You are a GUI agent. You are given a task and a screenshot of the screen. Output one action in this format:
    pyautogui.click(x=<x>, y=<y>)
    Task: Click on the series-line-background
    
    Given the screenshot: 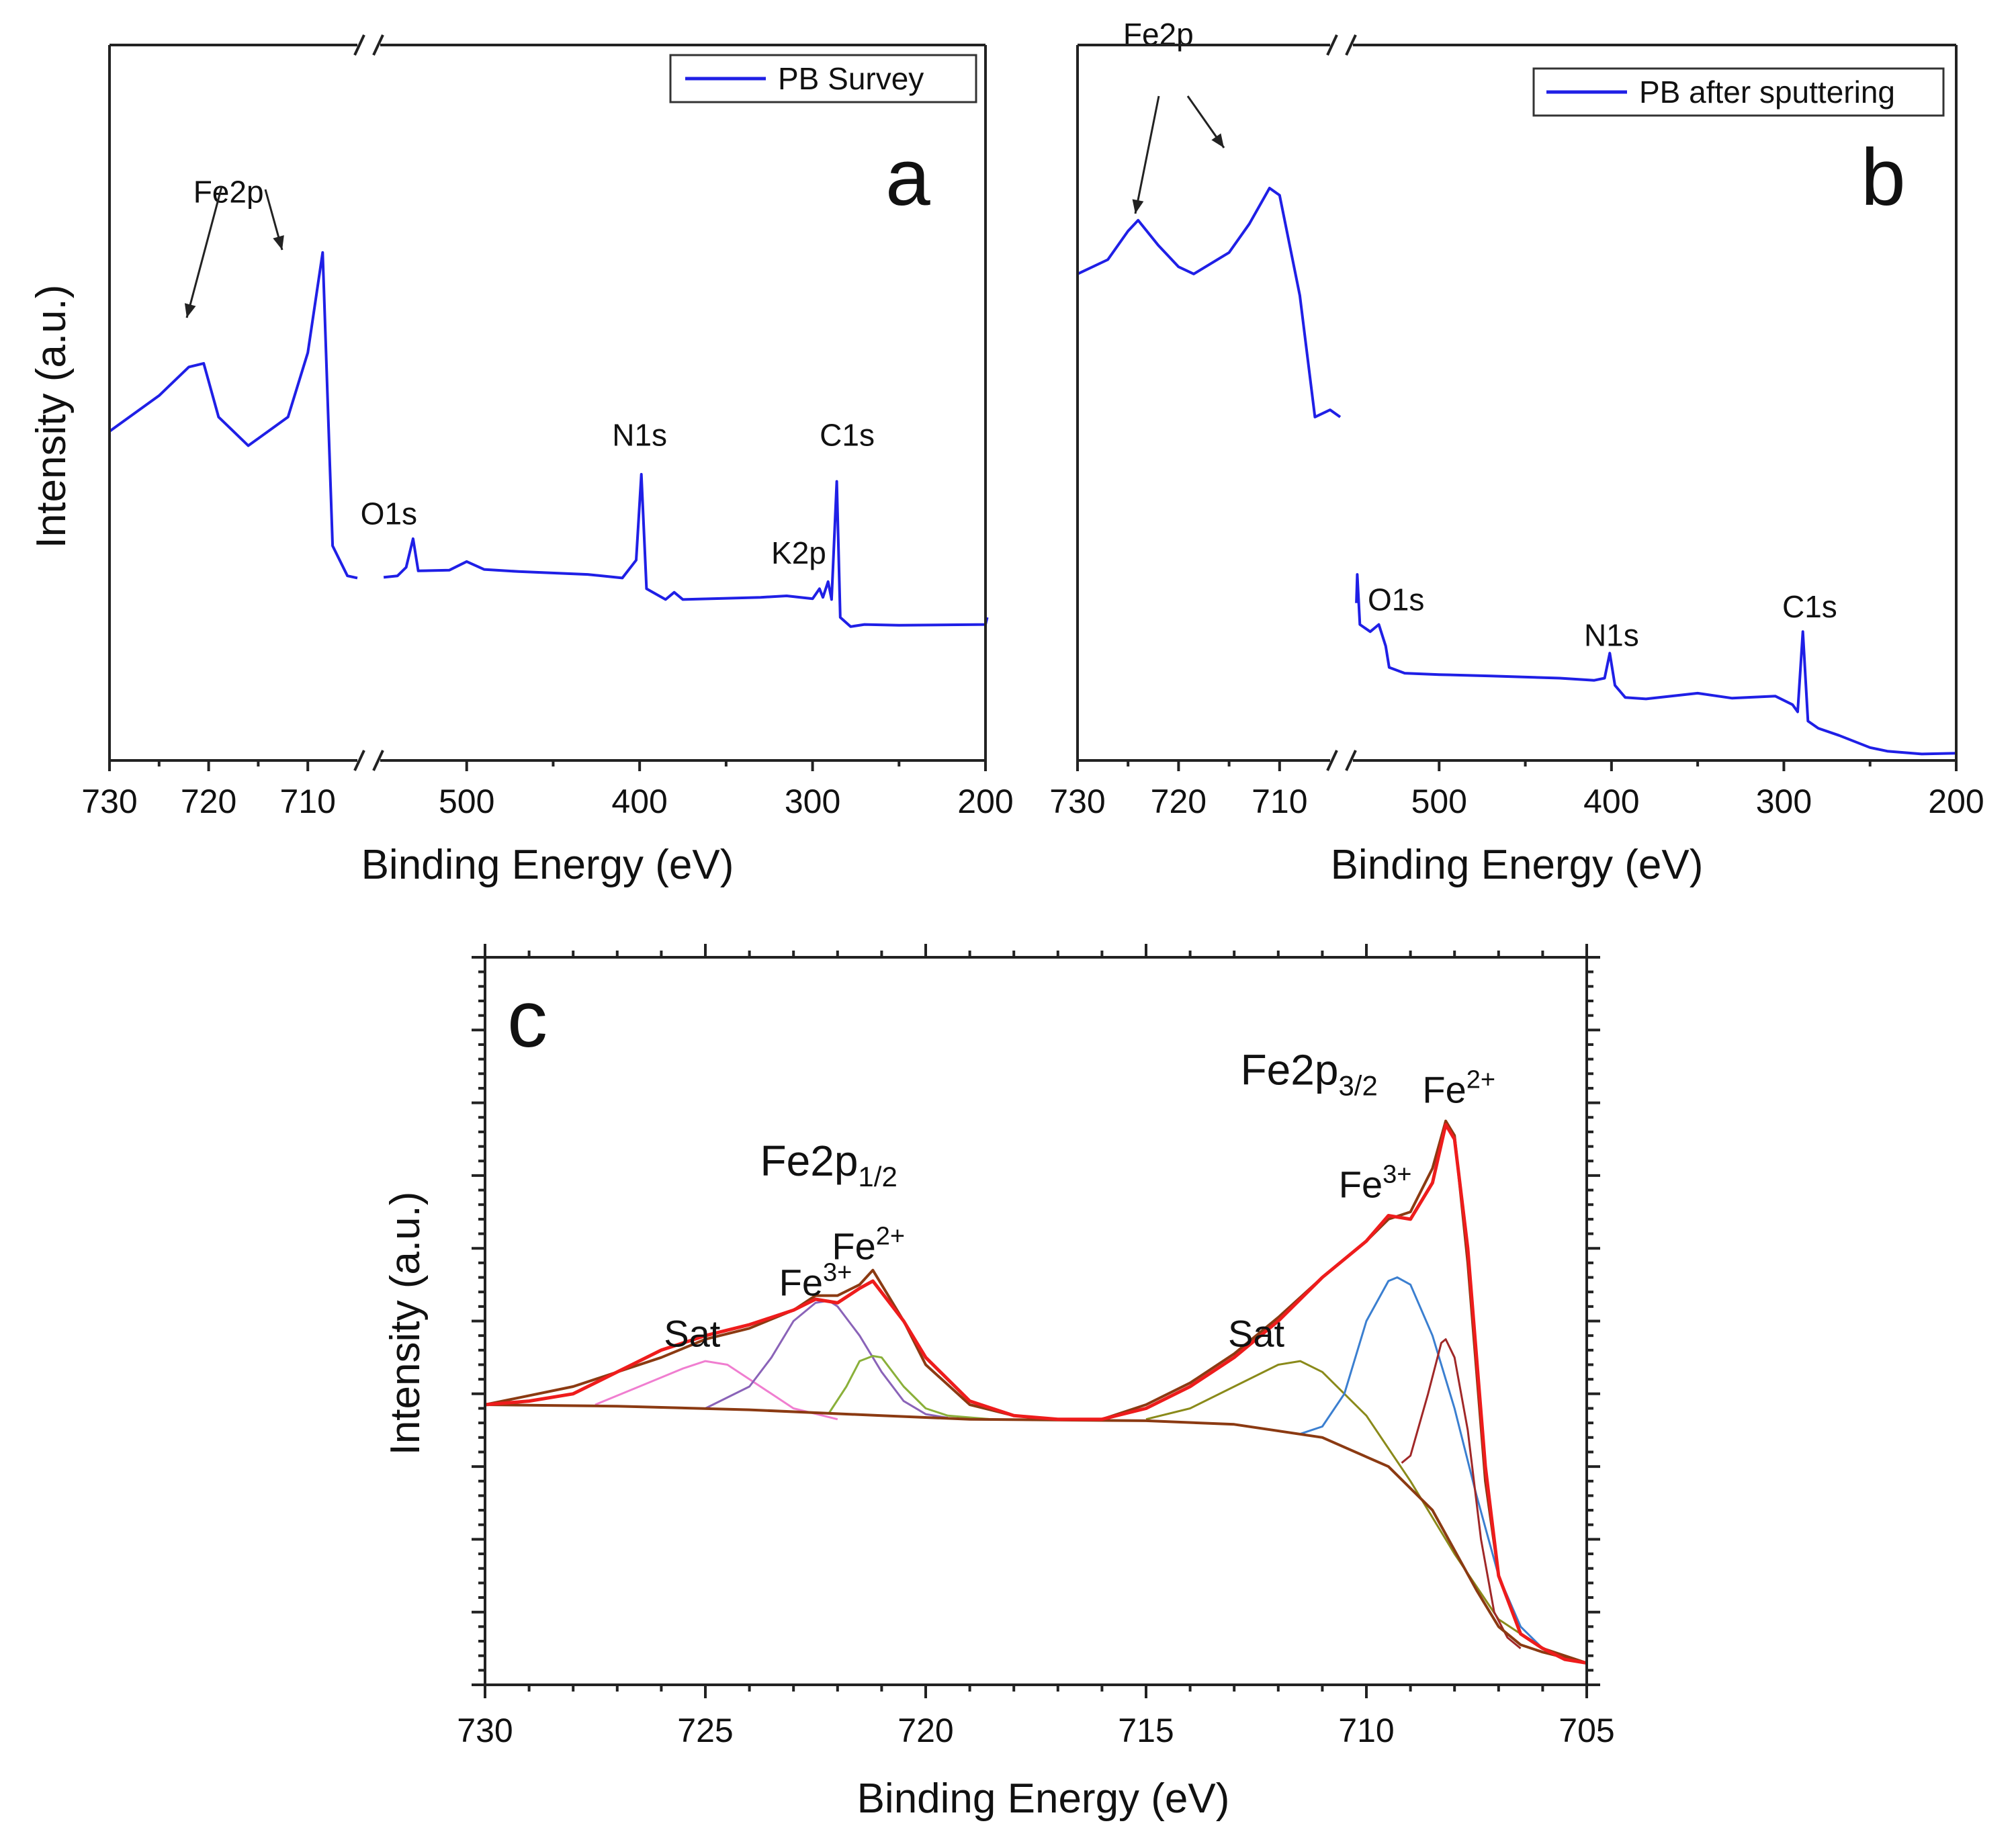 What is the action you would take?
    pyautogui.click(x=1035, y=1534)
    